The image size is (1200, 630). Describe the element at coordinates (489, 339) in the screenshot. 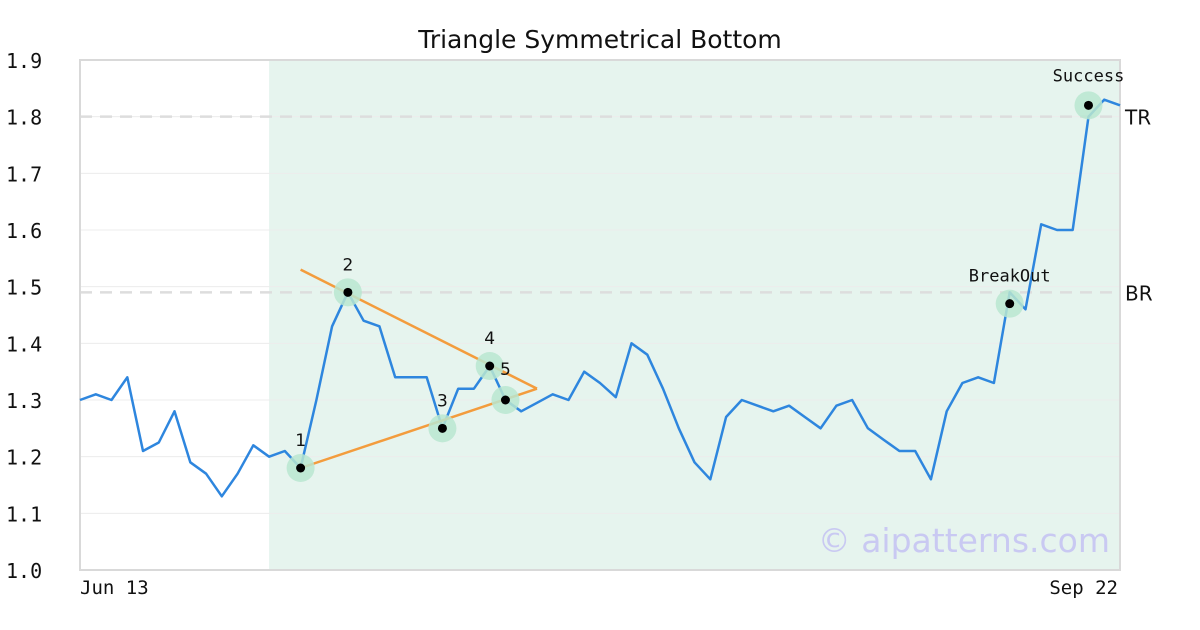

I see `point-label-4: 4` at that location.